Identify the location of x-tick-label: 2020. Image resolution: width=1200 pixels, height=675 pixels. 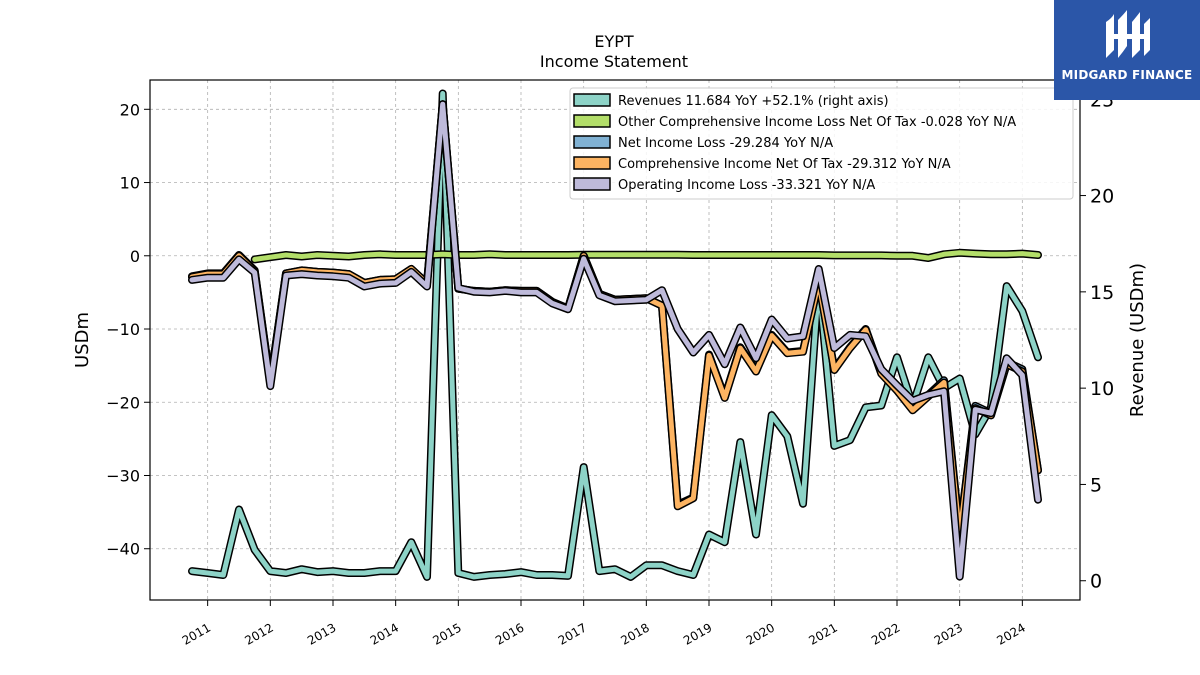
(760, 633).